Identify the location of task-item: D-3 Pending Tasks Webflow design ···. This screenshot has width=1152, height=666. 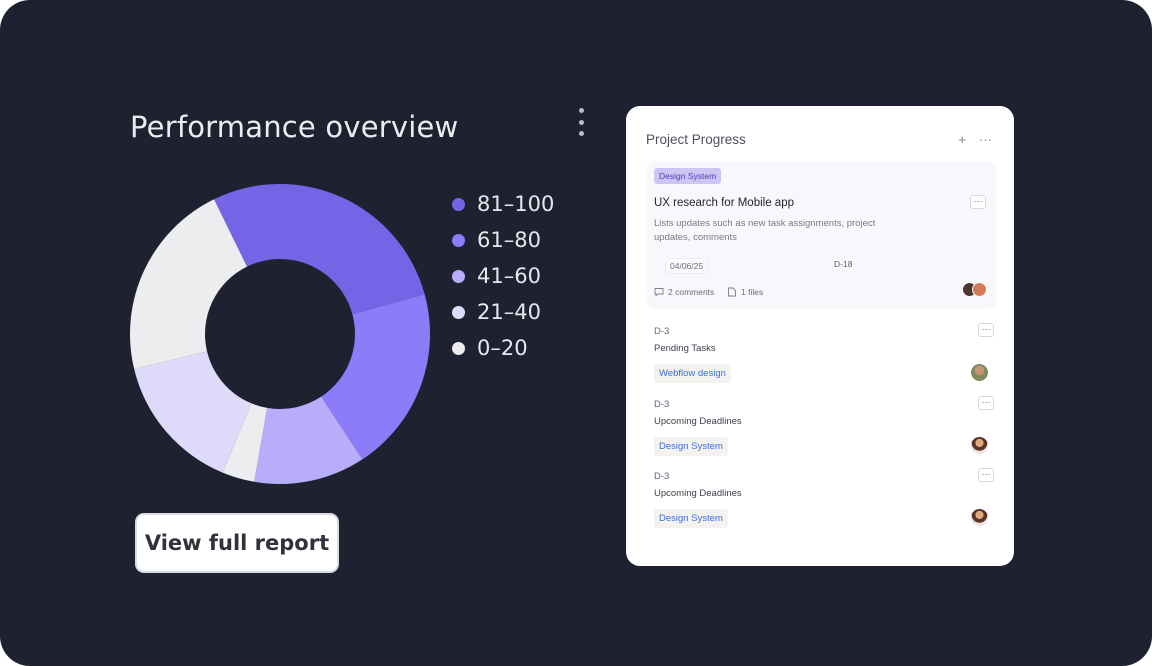
(824, 356).